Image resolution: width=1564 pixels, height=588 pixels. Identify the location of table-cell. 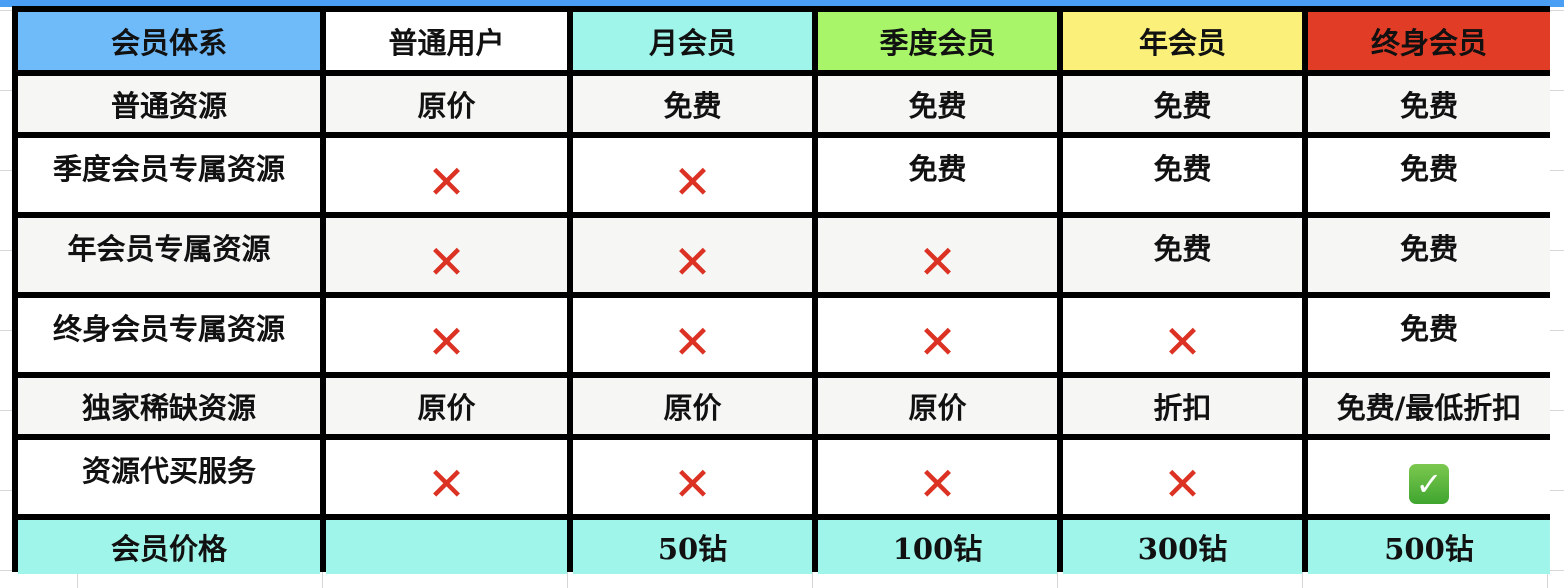
(446, 547).